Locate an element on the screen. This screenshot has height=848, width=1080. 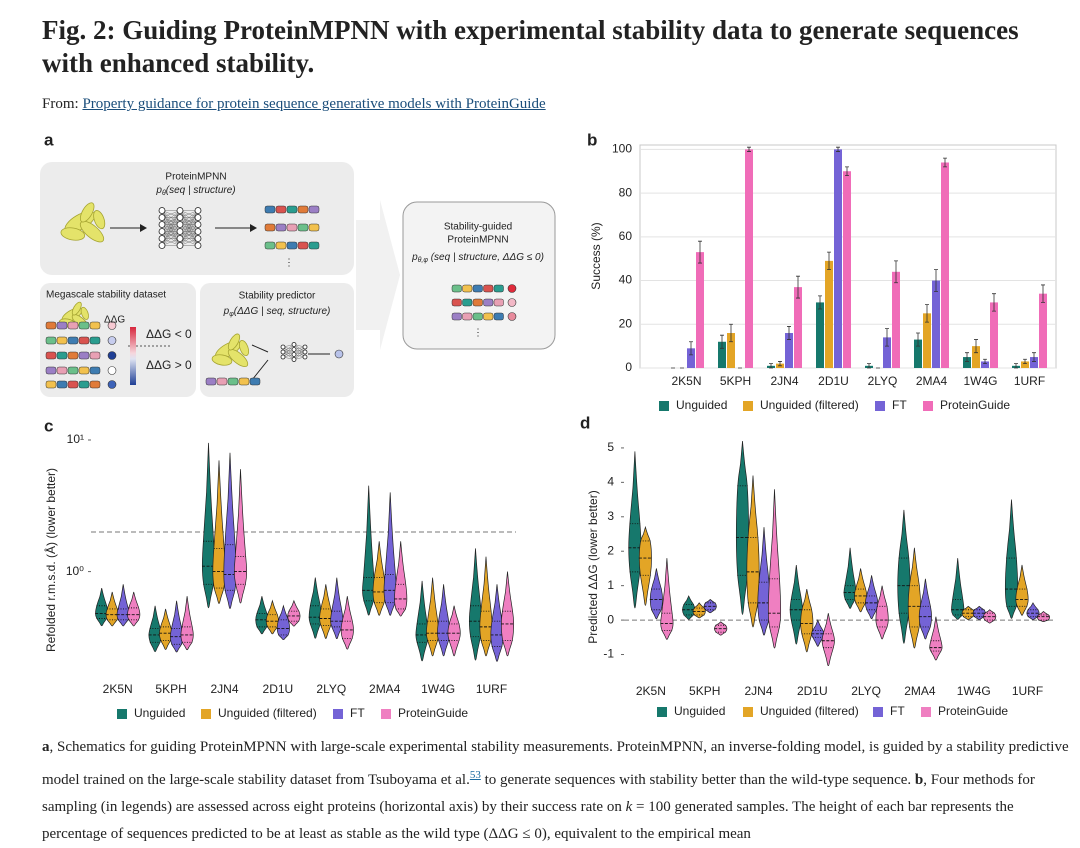
y-tick-label: 3 is located at coordinates (610, 516).